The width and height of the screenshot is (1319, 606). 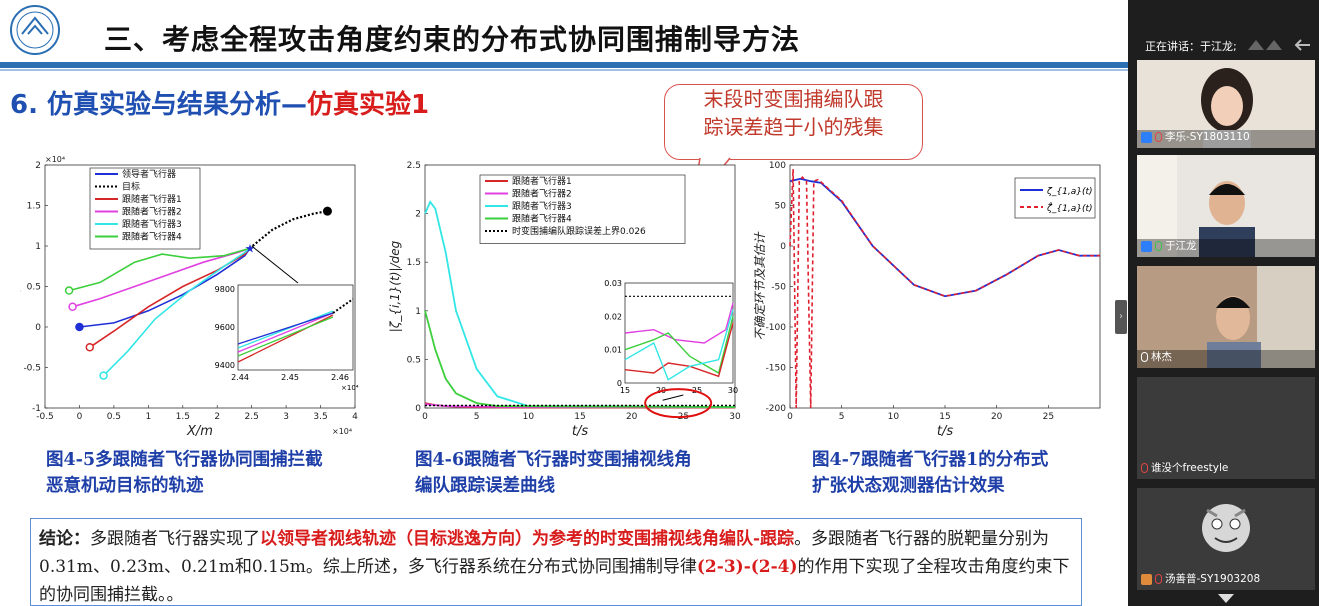 What do you see at coordinates (542, 219) in the screenshot?
I see `chart2-legend-label: 跟随者飞行器4` at bounding box center [542, 219].